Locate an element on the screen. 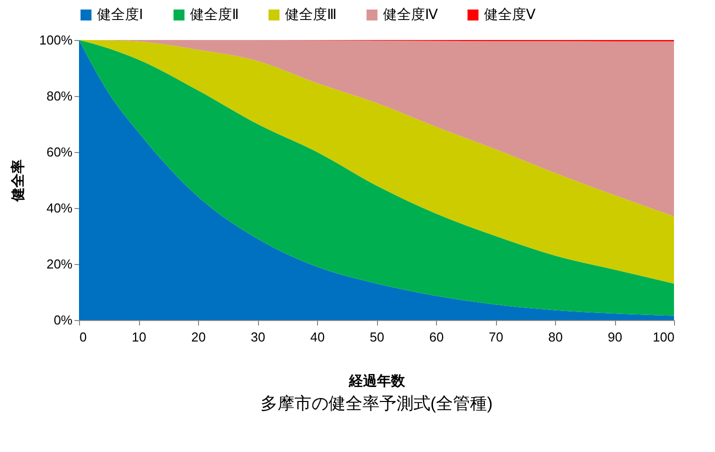 The height and width of the screenshot is (452, 715). y-tick-label: 0% is located at coordinates (63, 320).